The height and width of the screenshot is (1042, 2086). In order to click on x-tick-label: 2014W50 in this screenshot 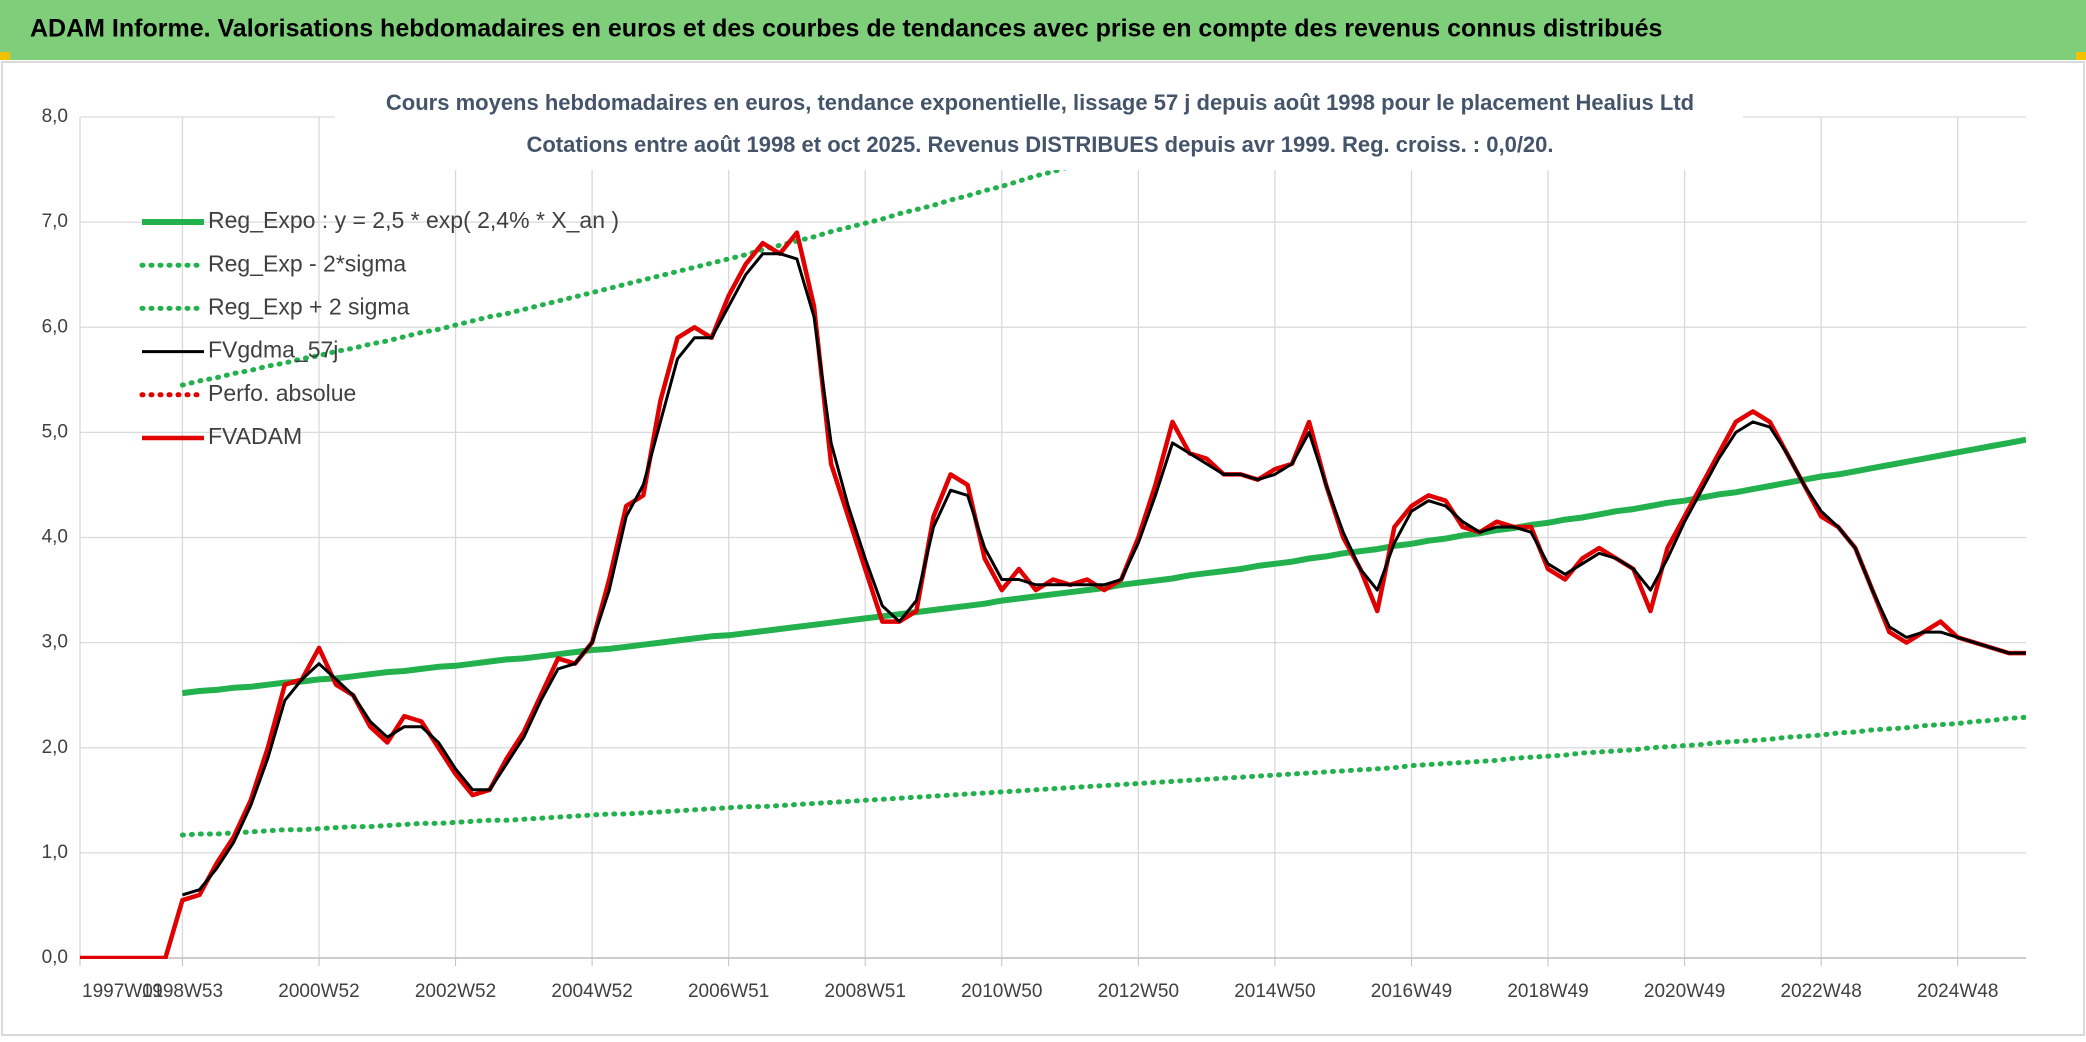, I will do `click(1274, 991)`.